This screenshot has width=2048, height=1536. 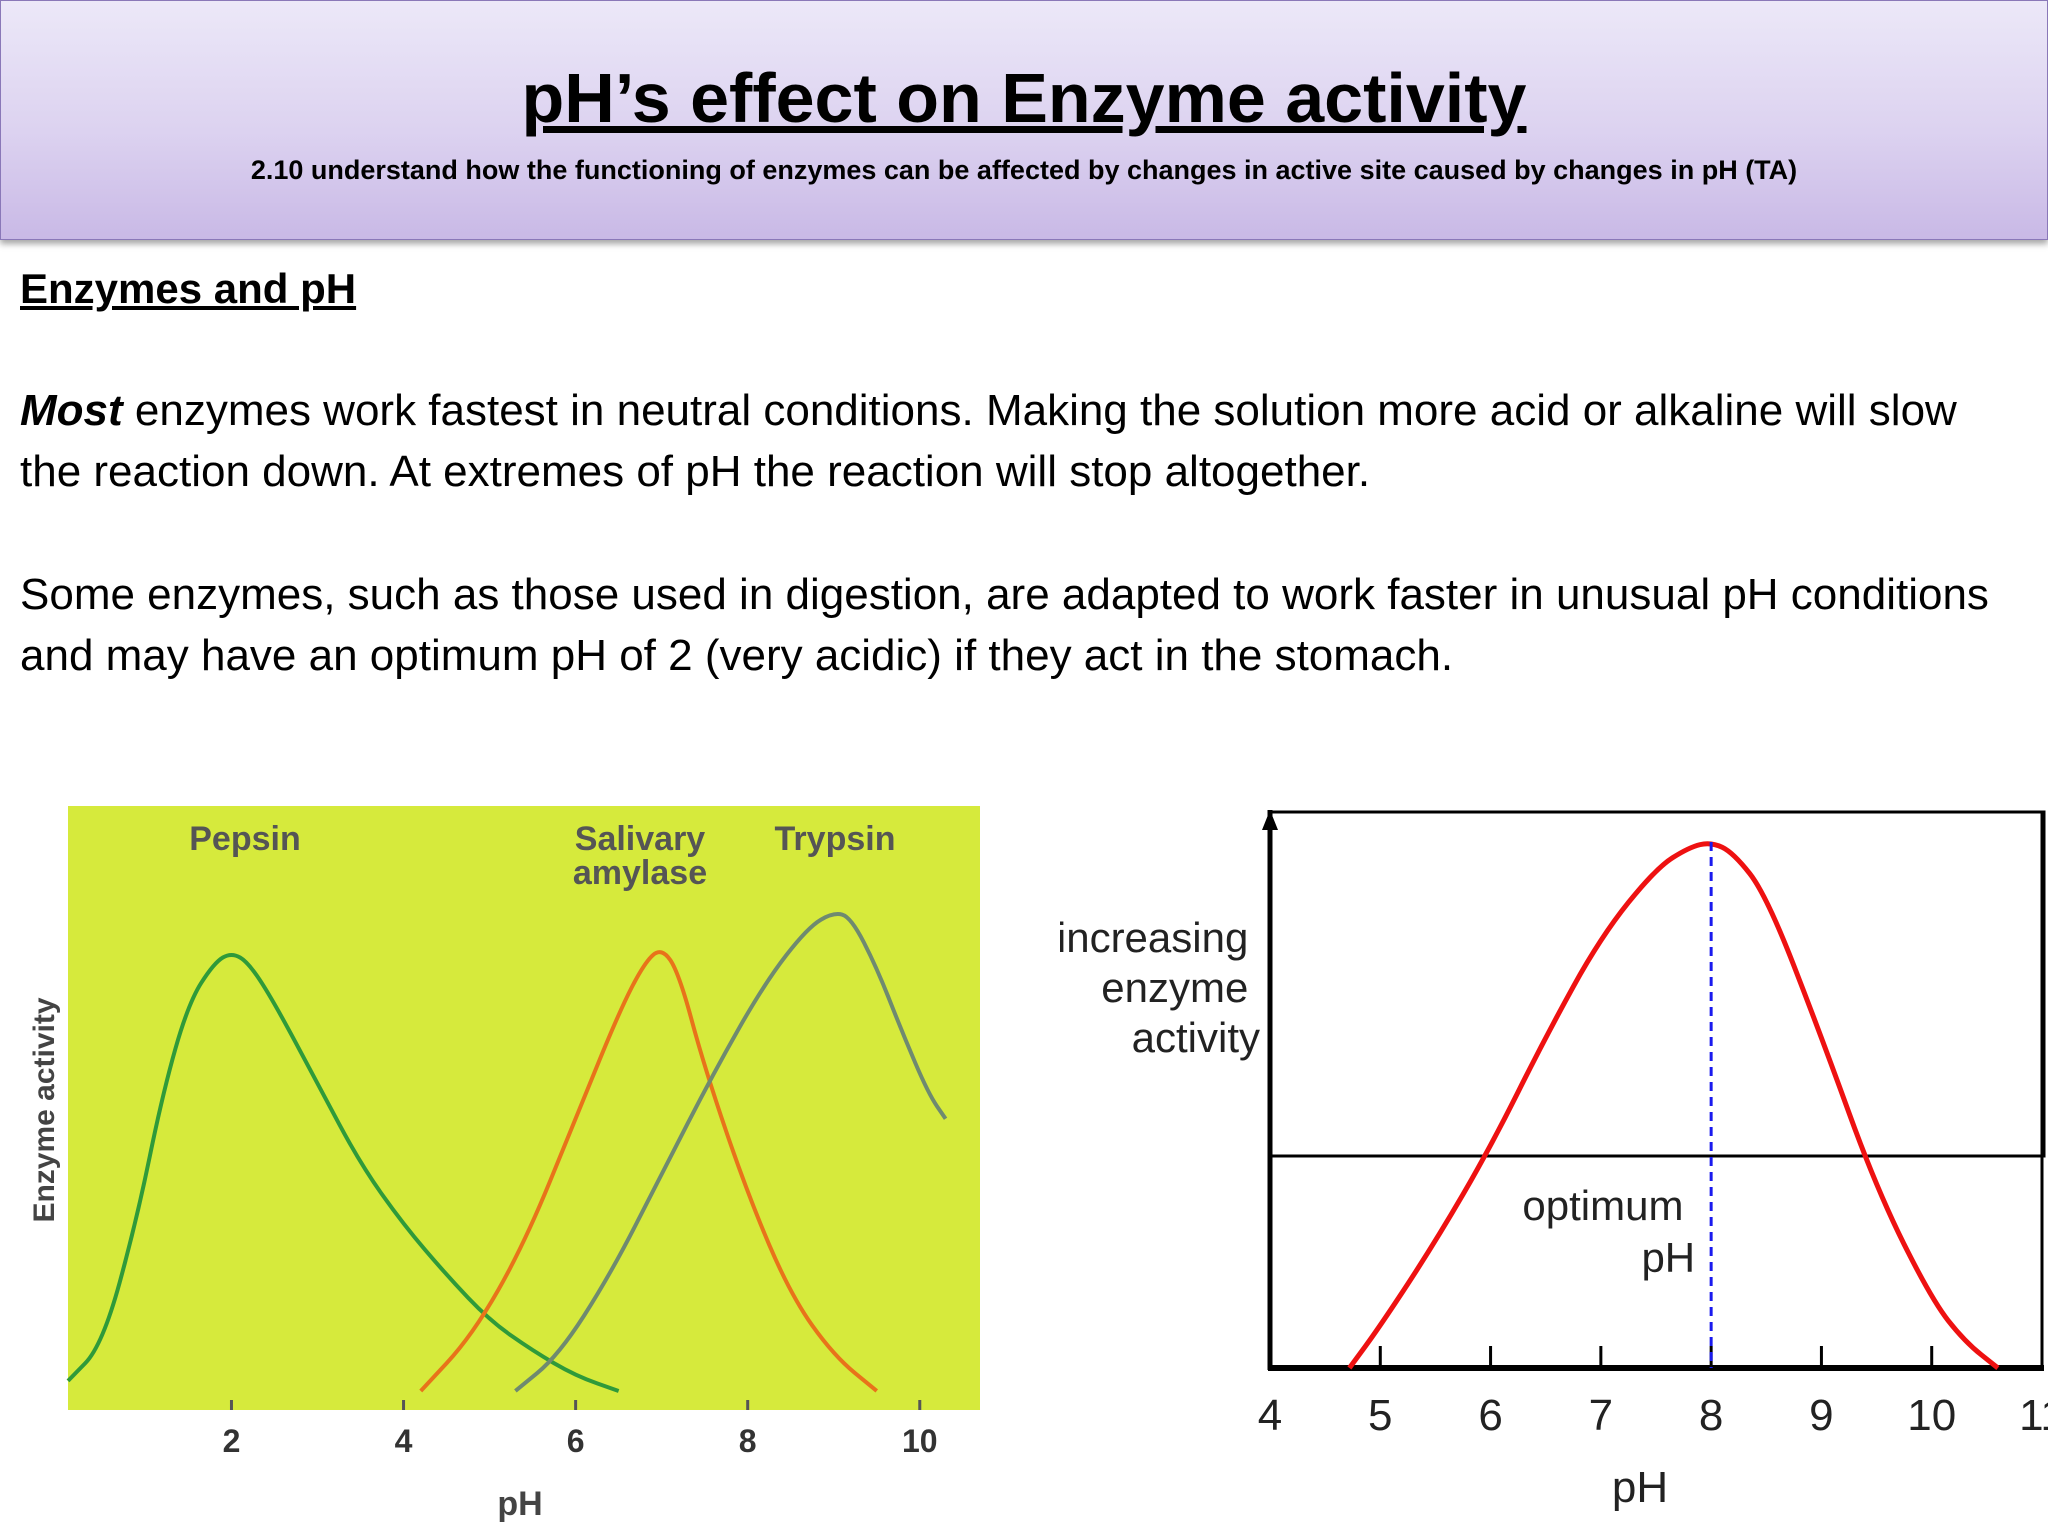 I want to click on x-tick-label: 2, so click(x=232, y=1441).